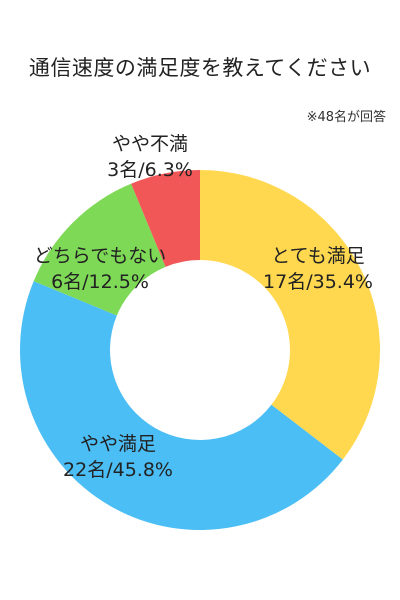  Describe the element at coordinates (346, 117) in the screenshot. I see `respondents-note: ※48名が回答` at that location.